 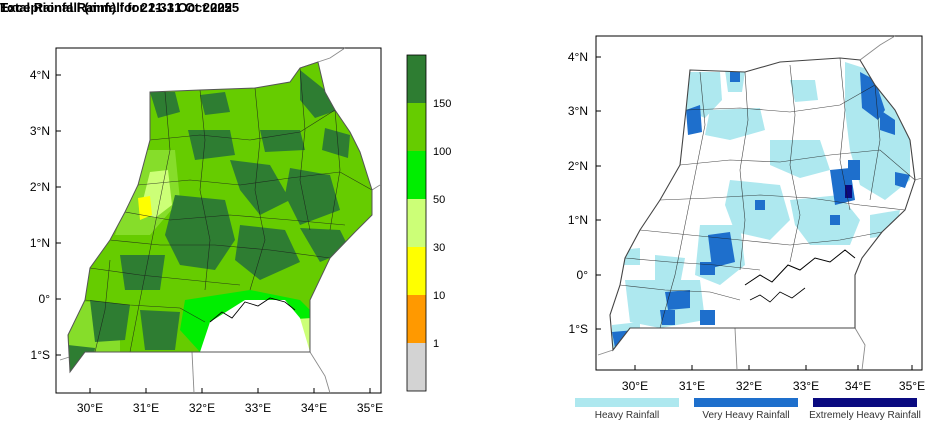 What do you see at coordinates (258, 408) in the screenshot?
I see `left-x-tick: 33°E` at bounding box center [258, 408].